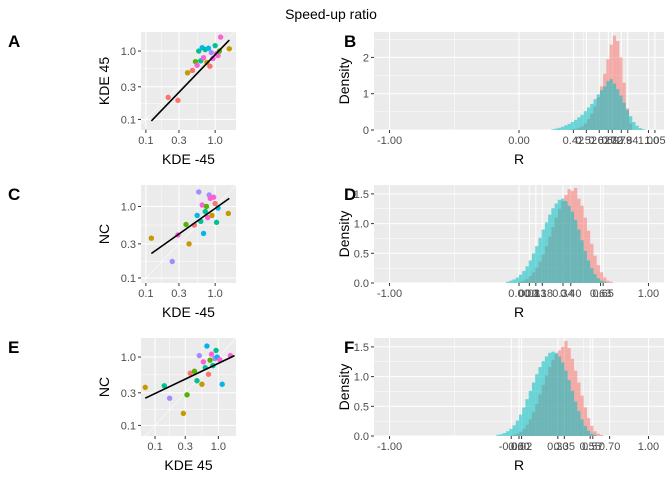 Image resolution: width=672 pixels, height=480 pixels. Describe the element at coordinates (145, 141) in the screenshot. I see `x-tick-label: 0.1` at that location.